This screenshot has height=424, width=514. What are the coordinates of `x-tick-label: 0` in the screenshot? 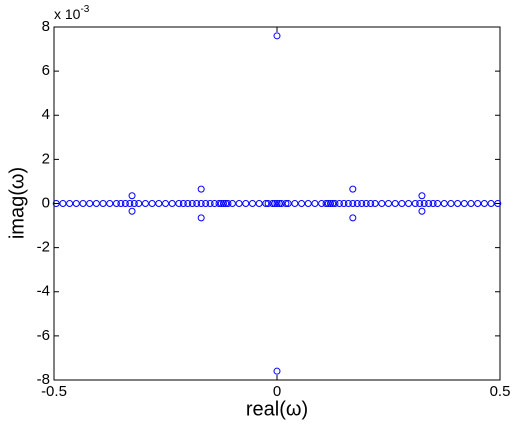 It's located at (277, 391).